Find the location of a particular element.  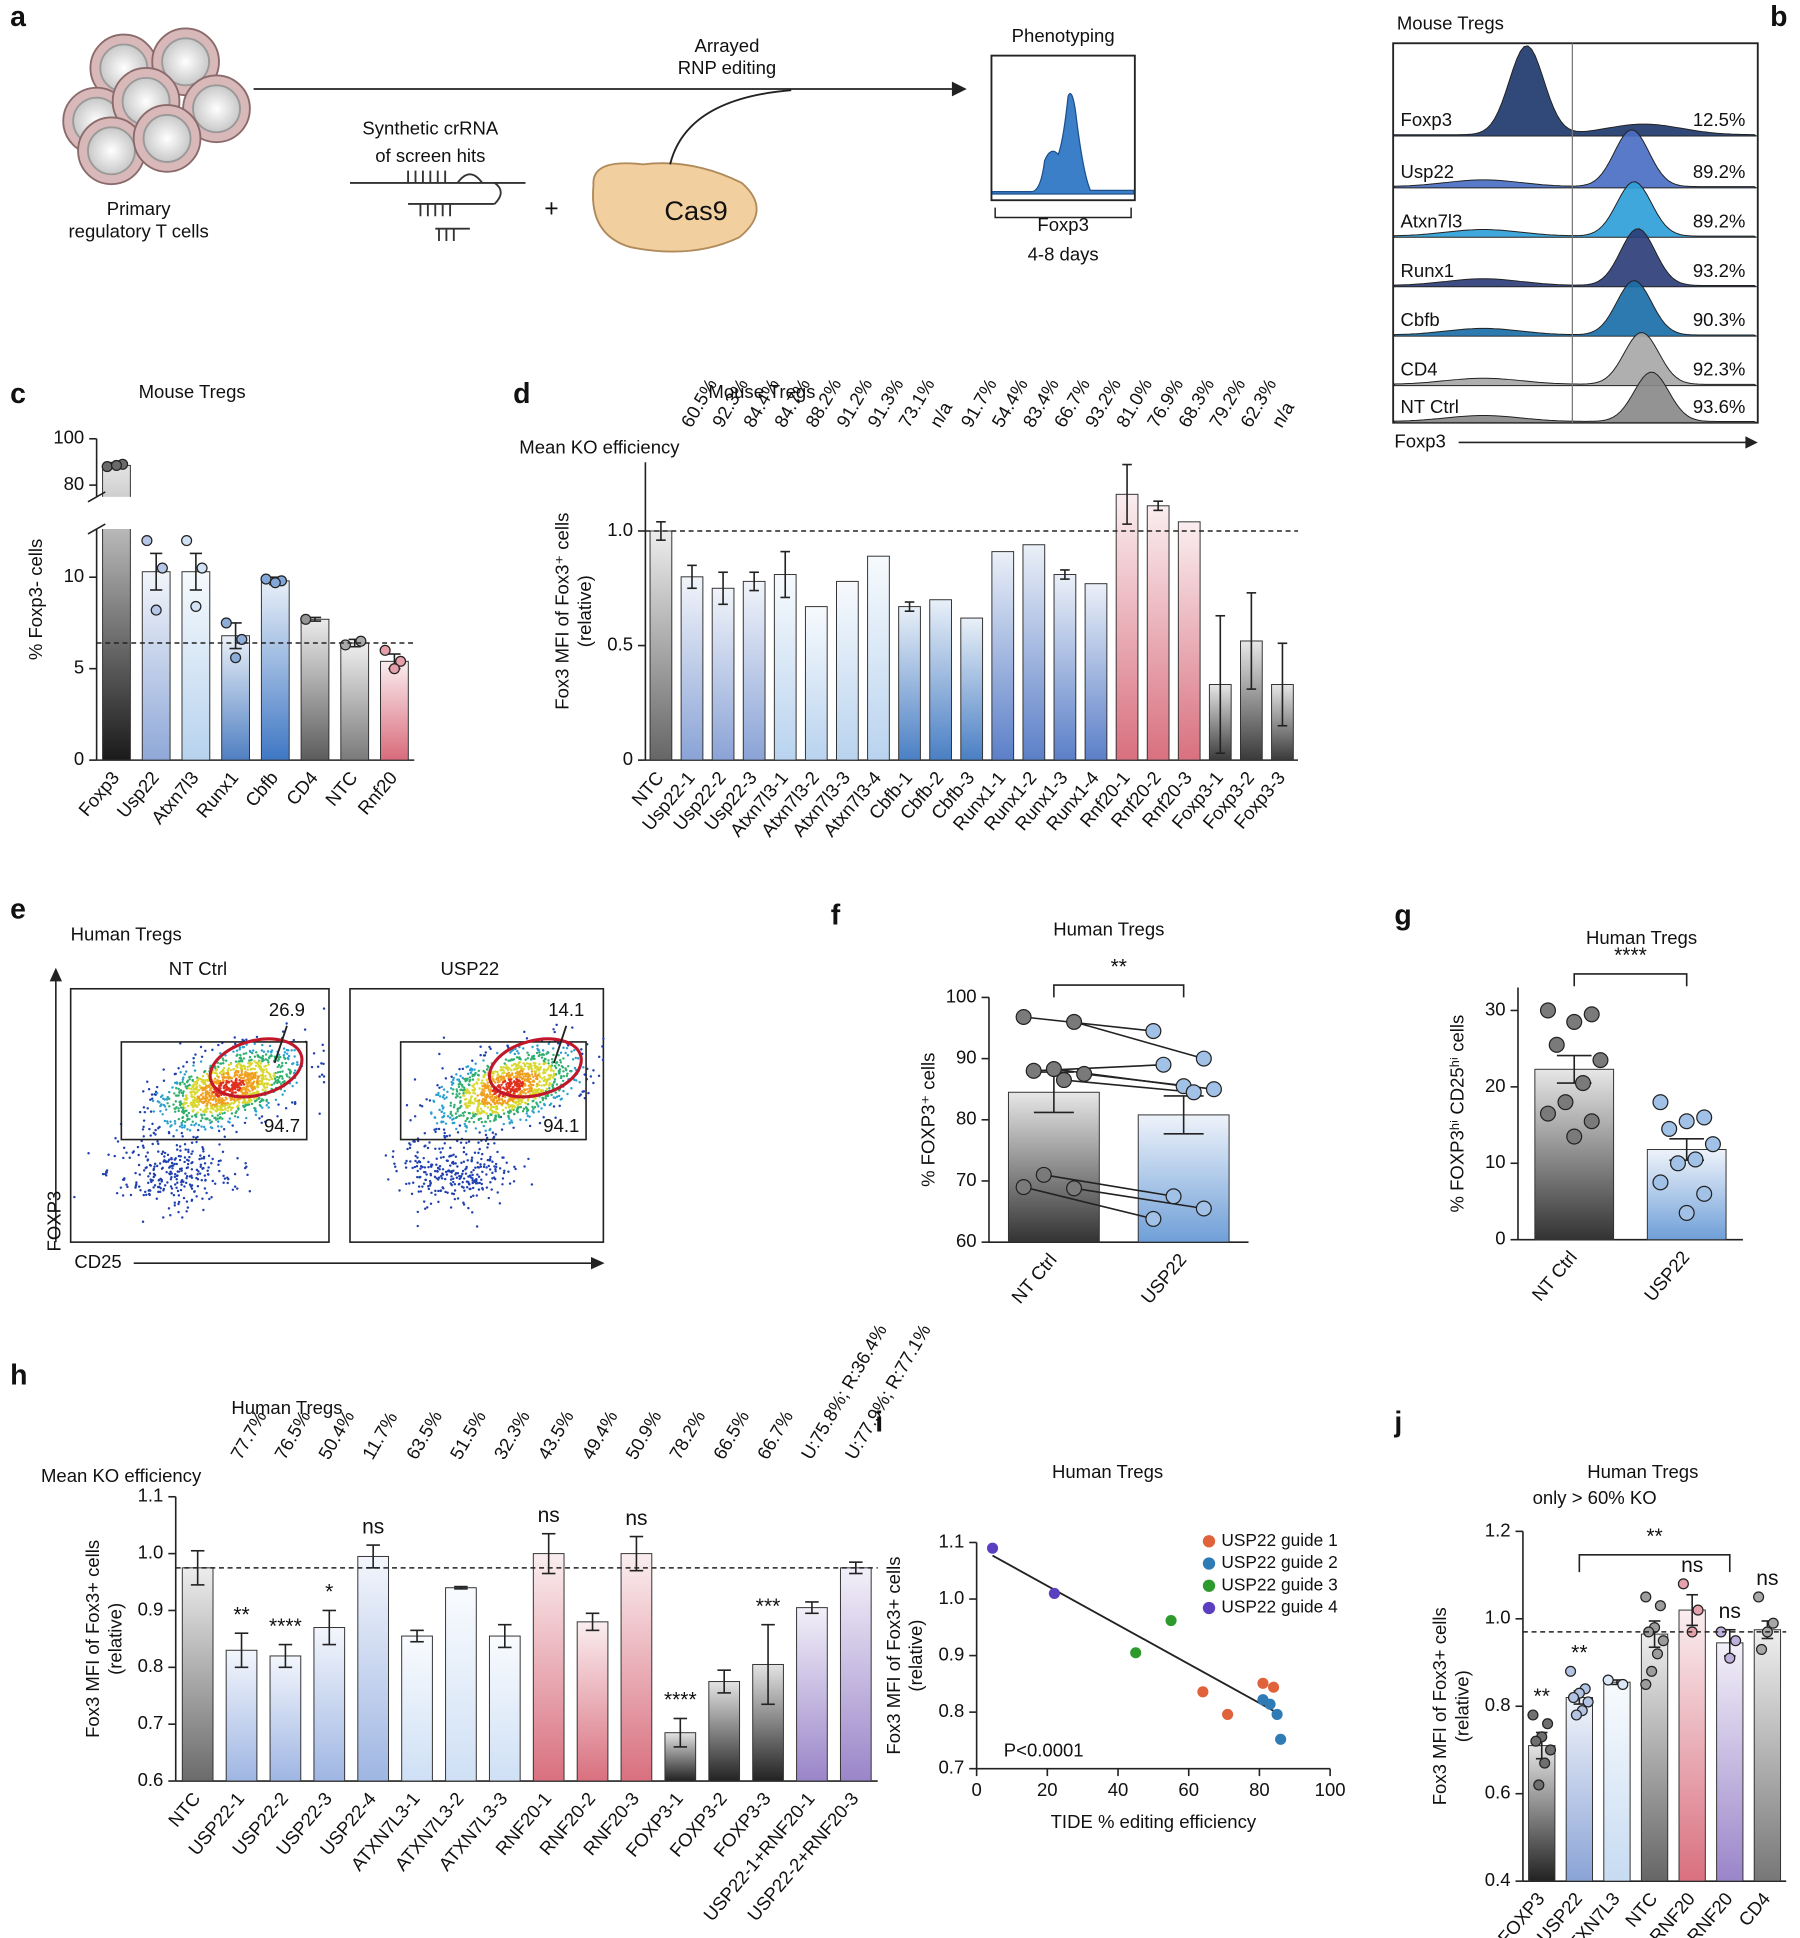

x-tick-label: 60 is located at coordinates (1188, 1789).